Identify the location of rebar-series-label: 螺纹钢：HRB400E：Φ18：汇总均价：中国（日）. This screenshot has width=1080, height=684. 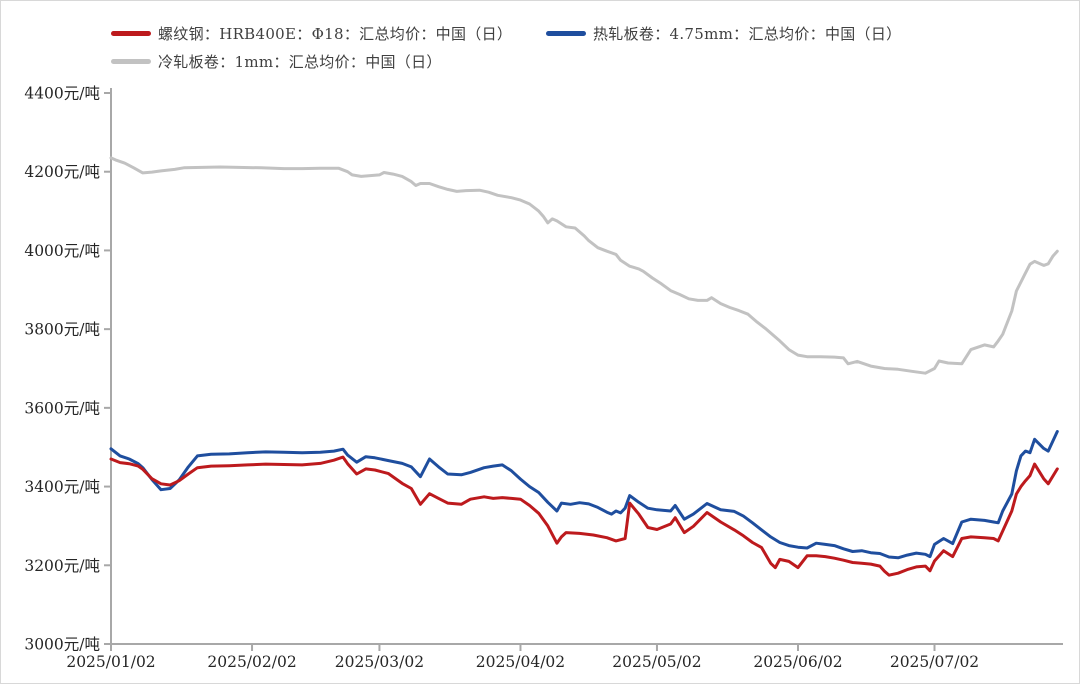
(335, 34).